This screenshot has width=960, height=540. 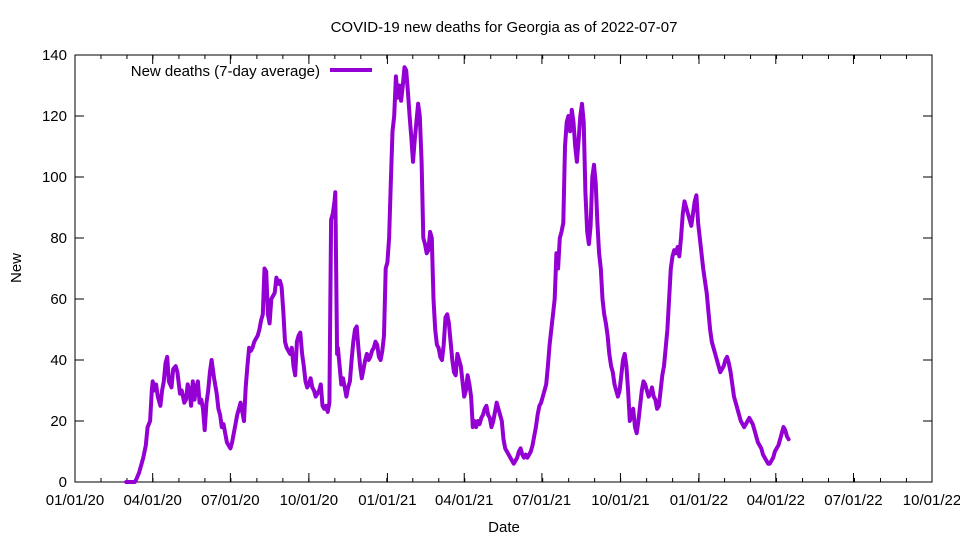 I want to click on x-tick-label: 07/01/22, so click(x=853, y=500).